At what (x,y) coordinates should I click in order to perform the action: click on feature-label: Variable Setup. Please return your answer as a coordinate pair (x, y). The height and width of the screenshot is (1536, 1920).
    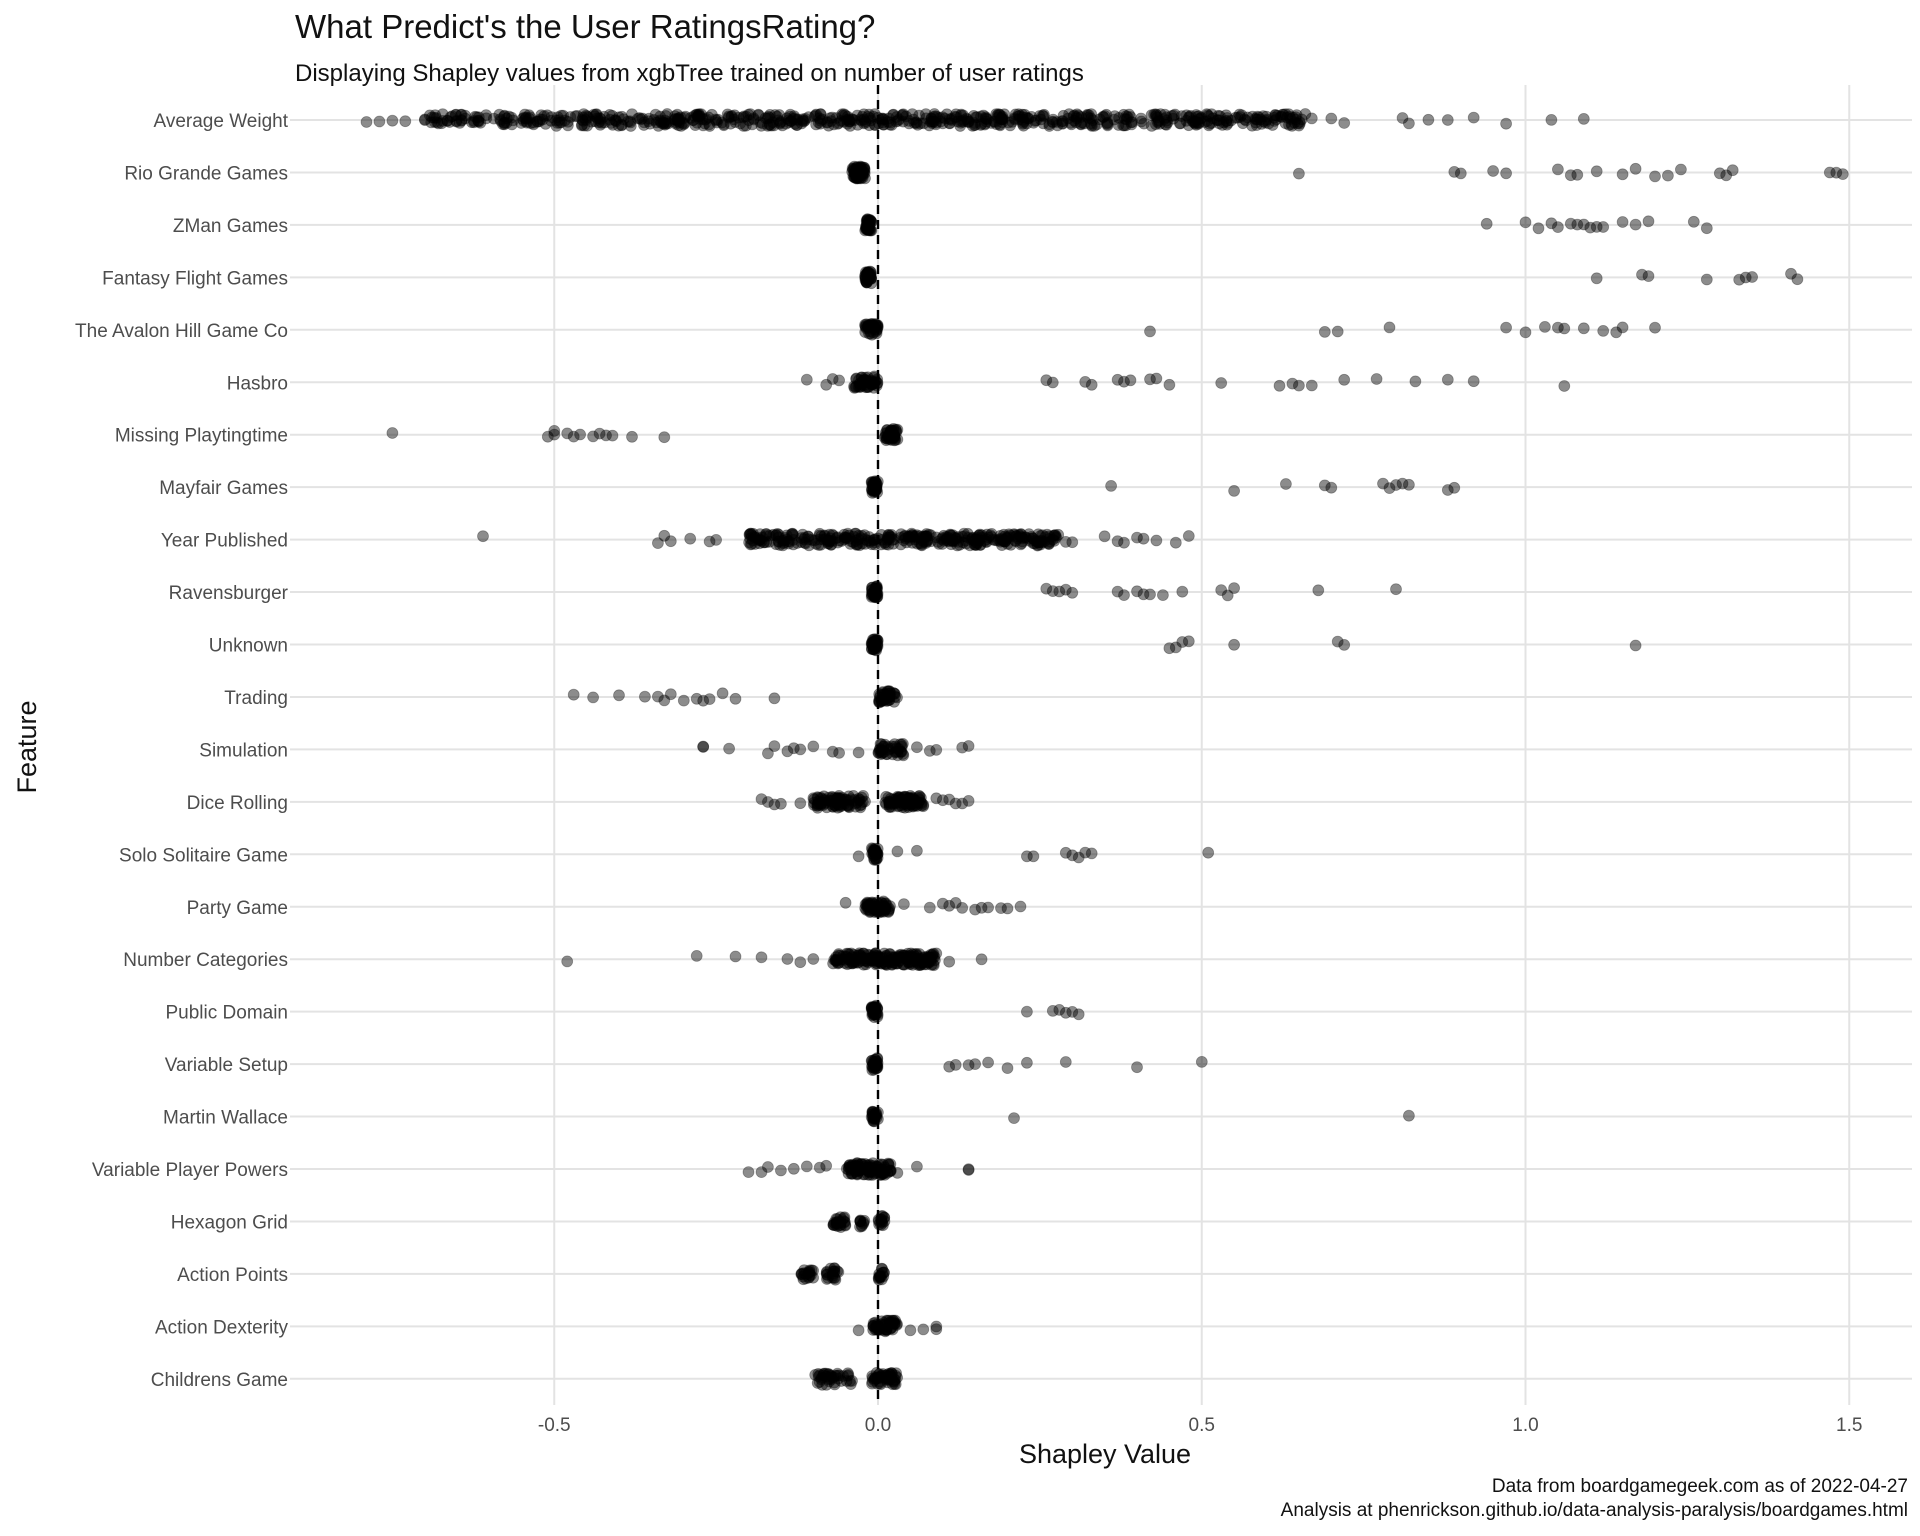
    Looking at the image, I should click on (226, 1065).